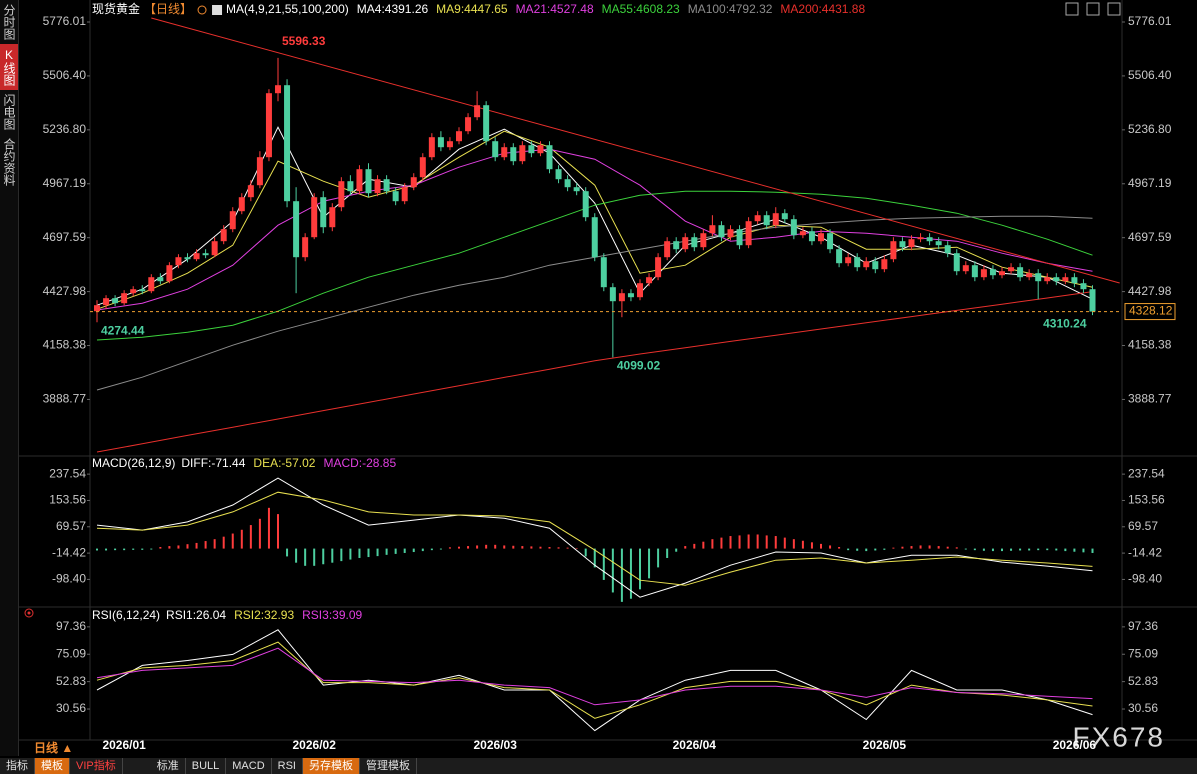 This screenshot has height=774, width=1197. What do you see at coordinates (96, 766) in the screenshot?
I see `toolbar-item: VIP指标` at bounding box center [96, 766].